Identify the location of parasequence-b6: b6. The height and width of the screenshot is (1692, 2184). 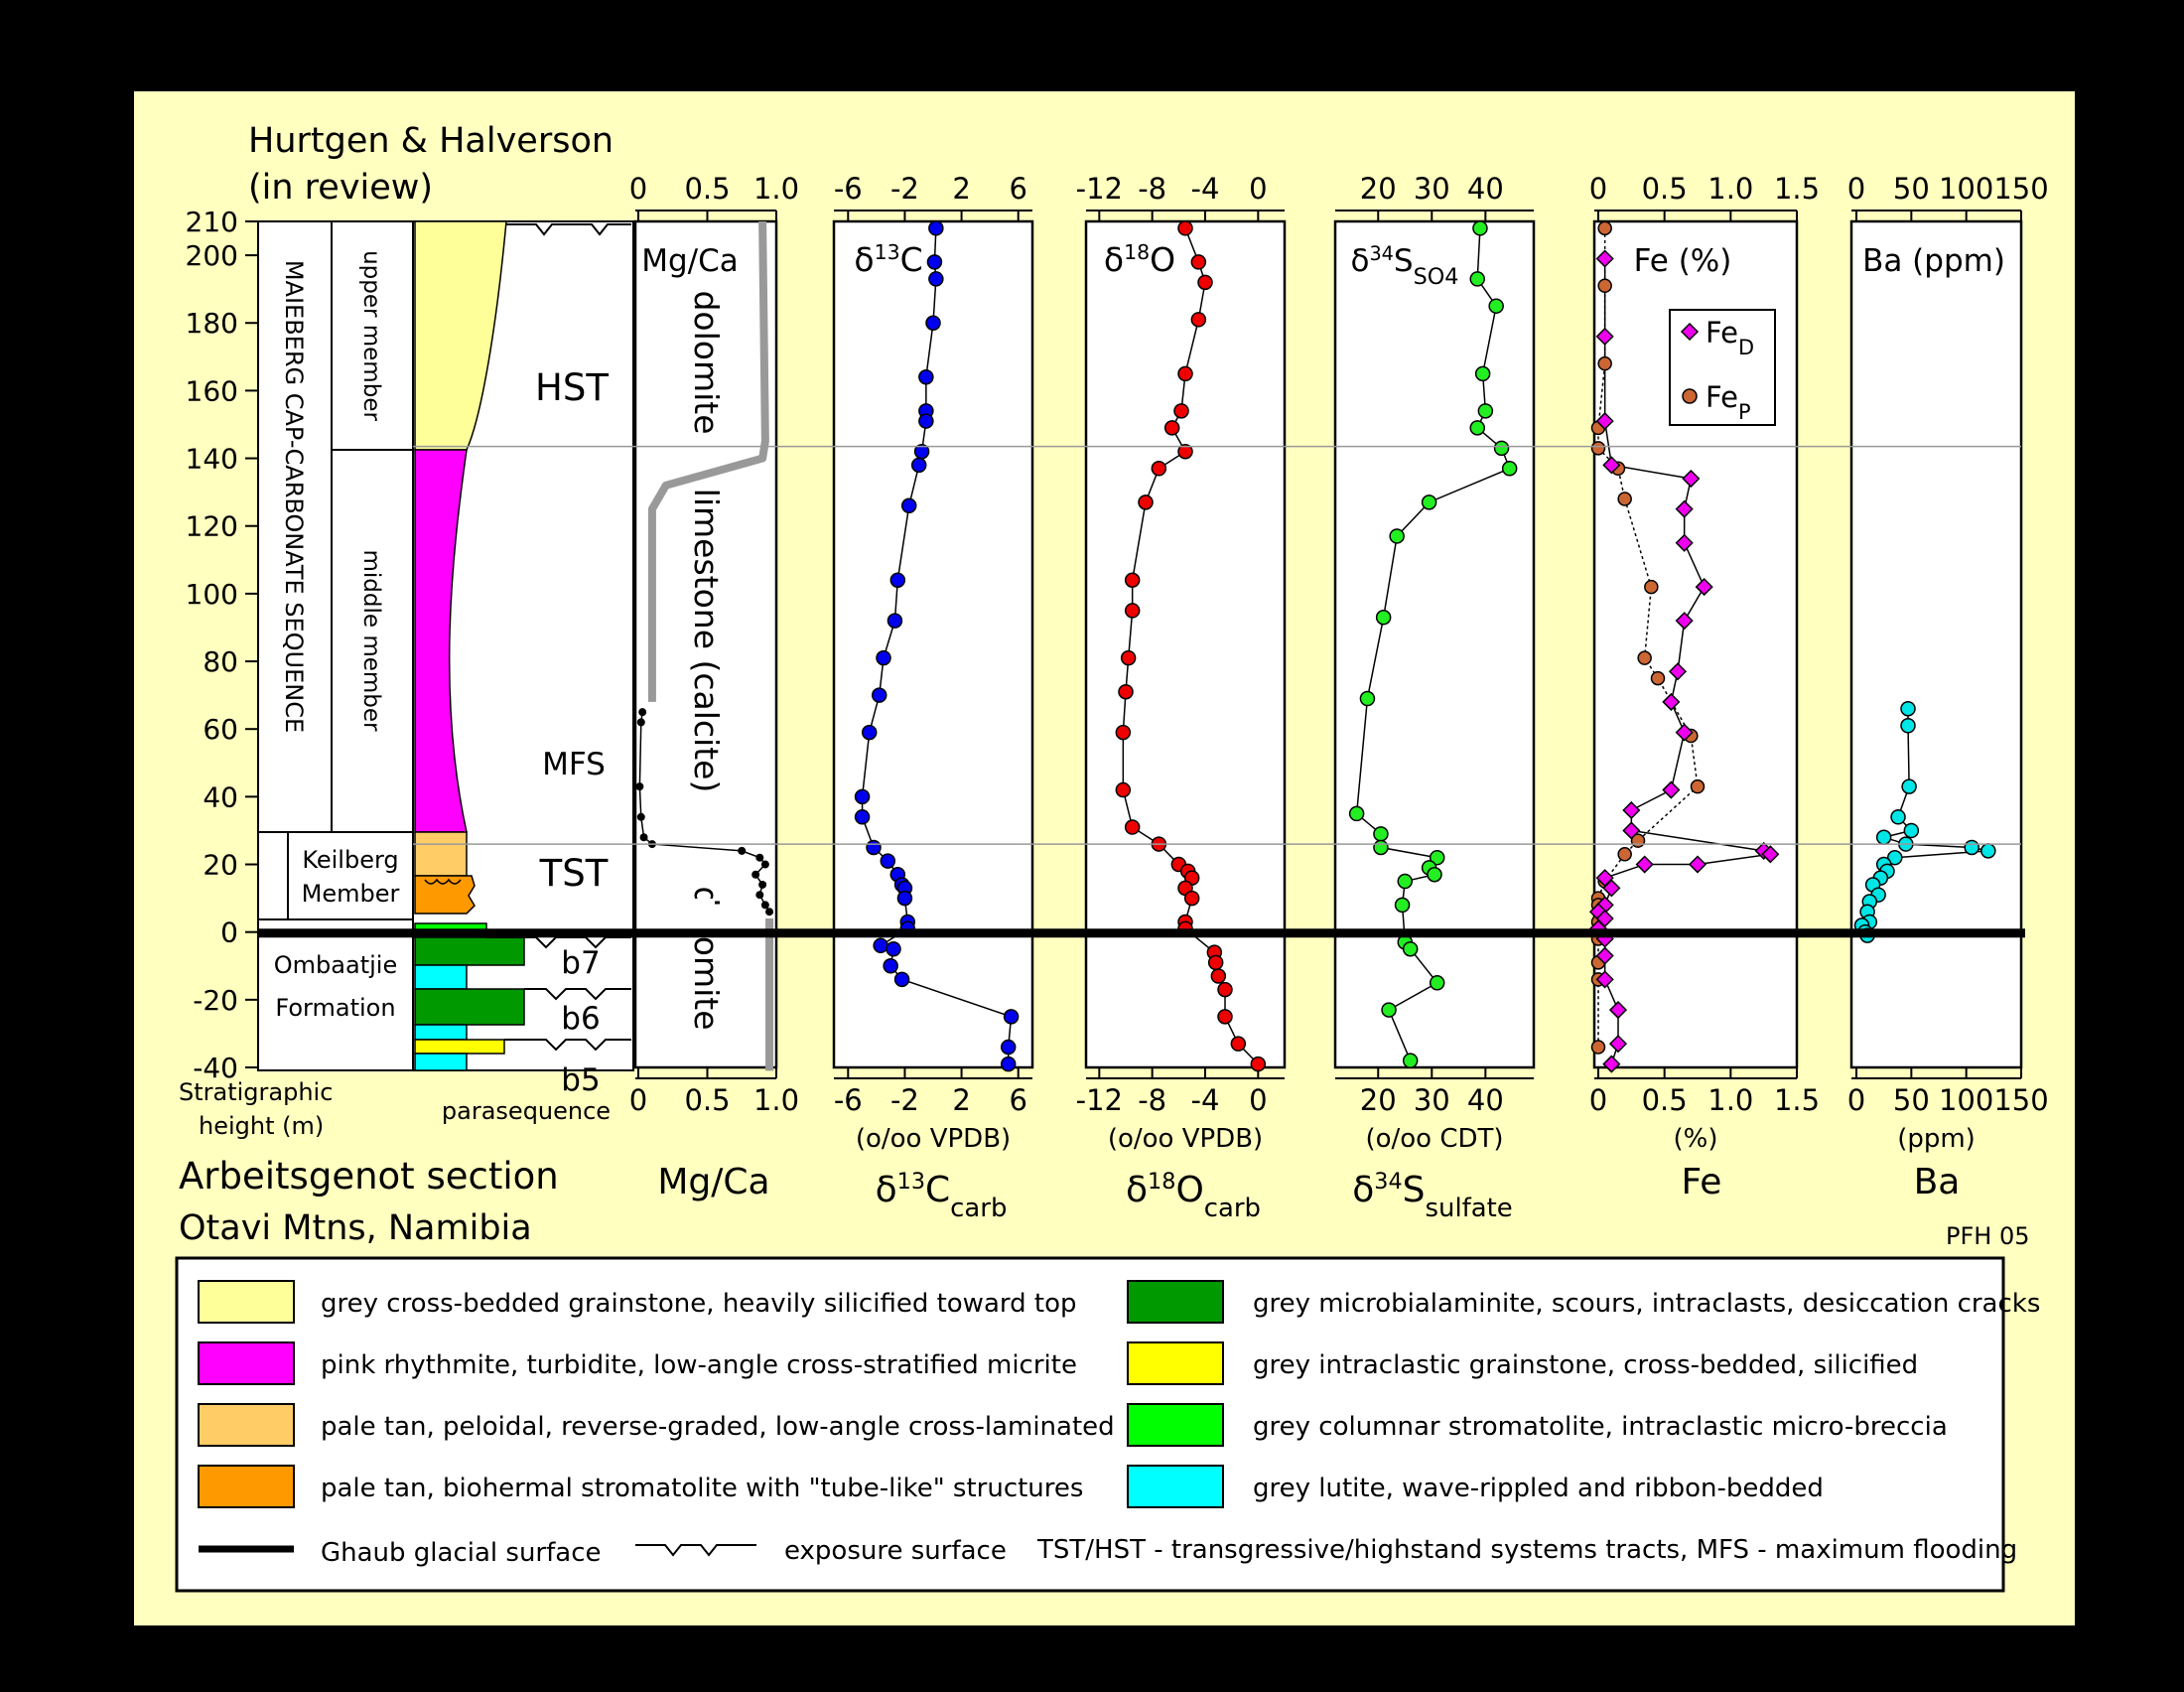
(580, 1019).